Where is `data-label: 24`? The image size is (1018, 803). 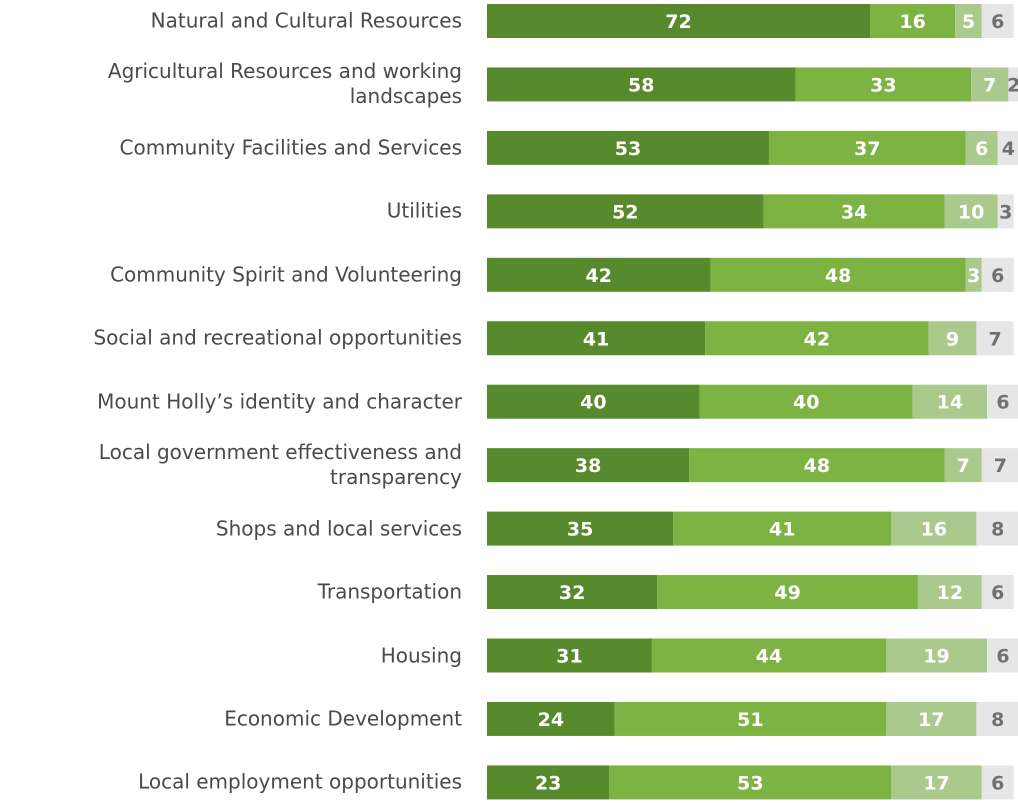 data-label: 24 is located at coordinates (551, 720).